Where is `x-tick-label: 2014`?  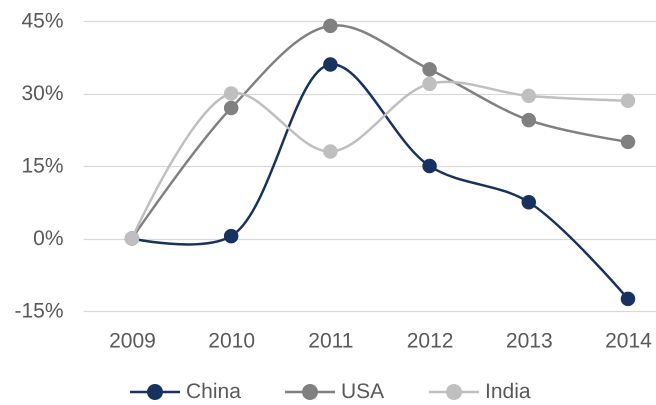 x-tick-label: 2014 is located at coordinates (628, 341).